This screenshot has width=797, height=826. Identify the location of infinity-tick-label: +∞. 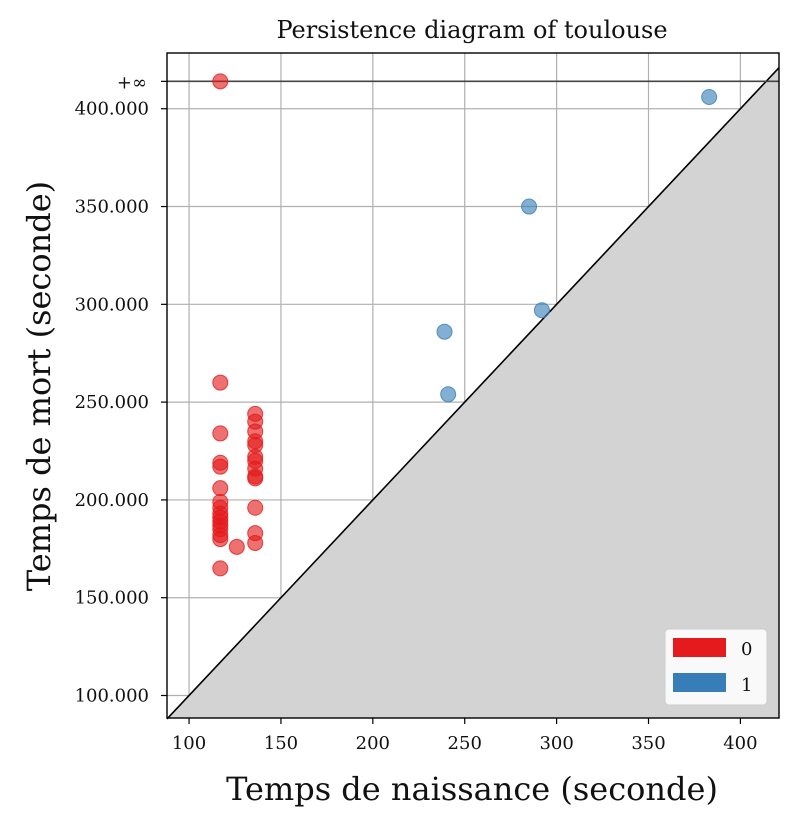
(132, 82).